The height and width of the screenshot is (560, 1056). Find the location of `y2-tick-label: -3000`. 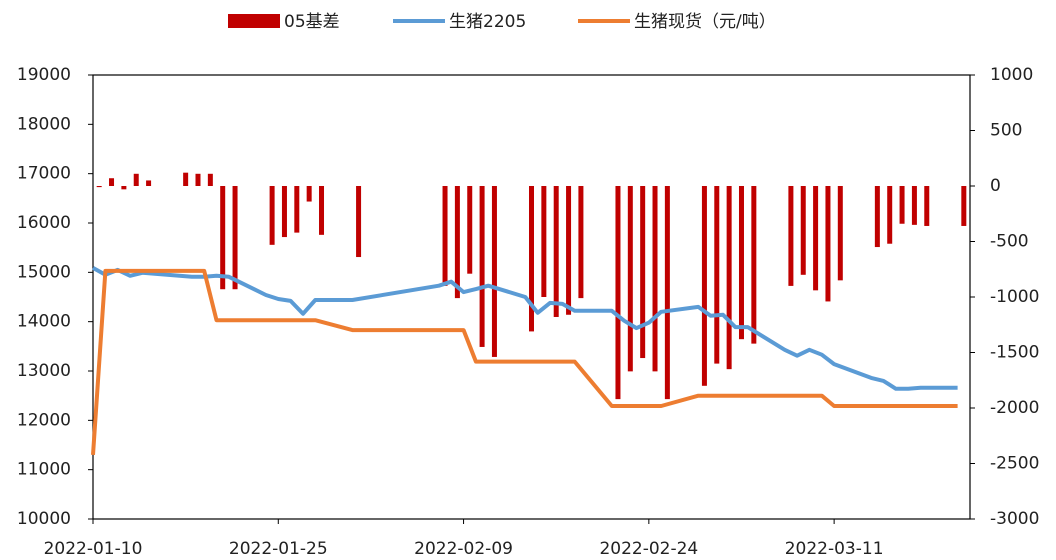

y2-tick-label: -3000 is located at coordinates (1014, 519).